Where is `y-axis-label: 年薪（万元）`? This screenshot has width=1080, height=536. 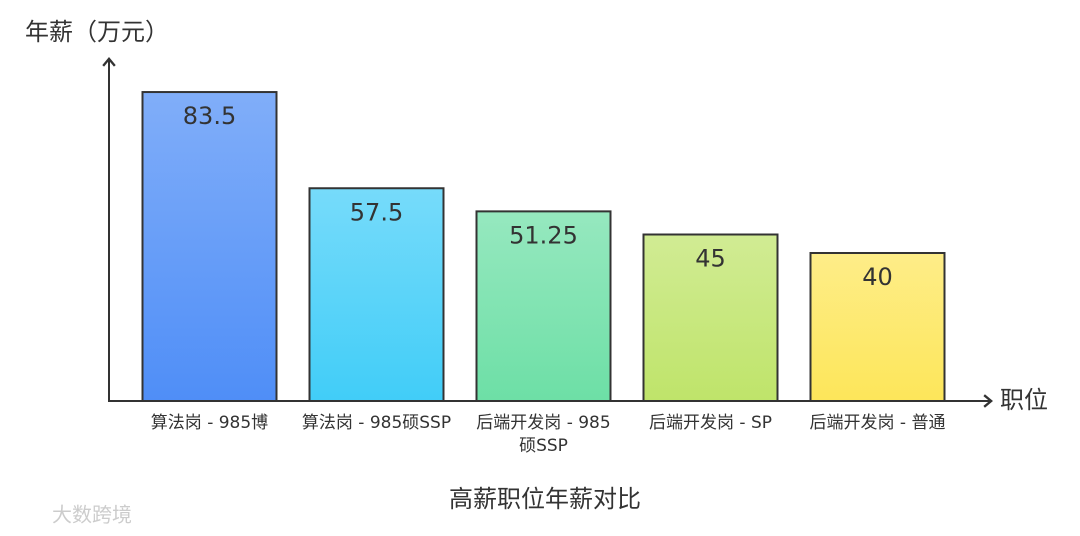
y-axis-label: 年薪（万元） is located at coordinates (97, 32).